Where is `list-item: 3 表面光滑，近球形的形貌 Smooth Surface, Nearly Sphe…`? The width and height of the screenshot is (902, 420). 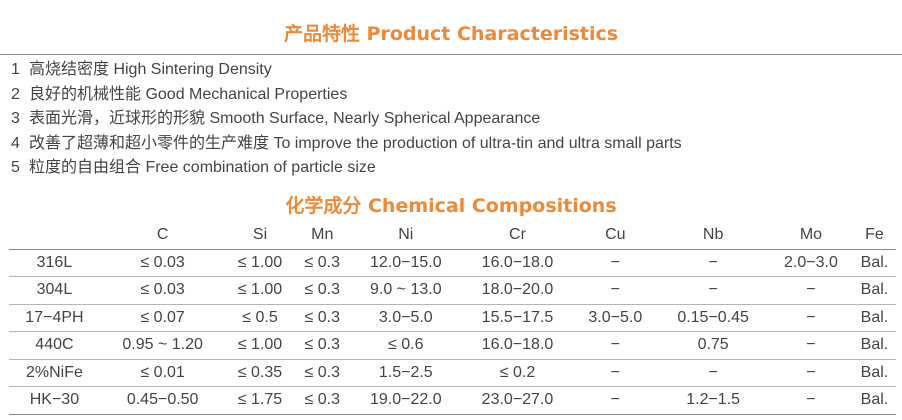
list-item: 3 表面光滑，近球形的形貌 Smooth Surface, Nearly Sphe… is located at coordinates (346, 119).